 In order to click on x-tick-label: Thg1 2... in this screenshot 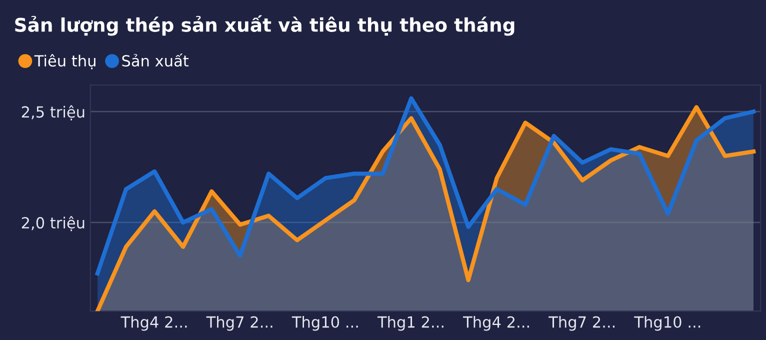, I will do `click(410, 323)`.